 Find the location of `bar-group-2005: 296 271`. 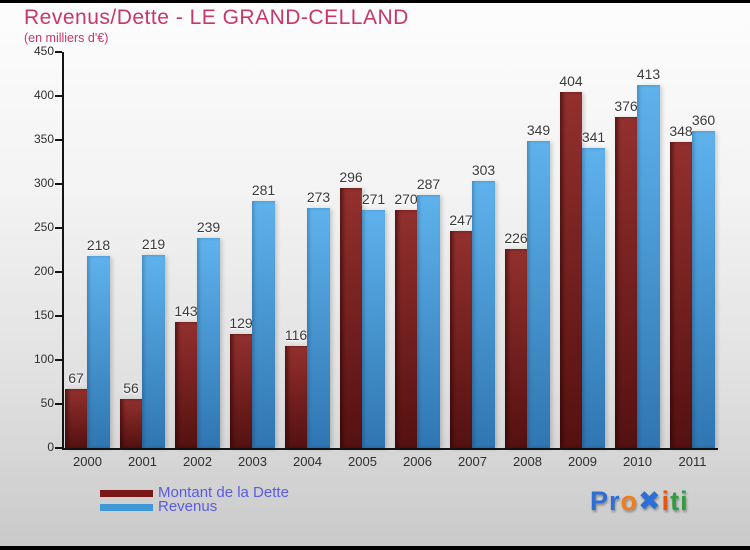

bar-group-2005: 296 271 is located at coordinates (362, 308).